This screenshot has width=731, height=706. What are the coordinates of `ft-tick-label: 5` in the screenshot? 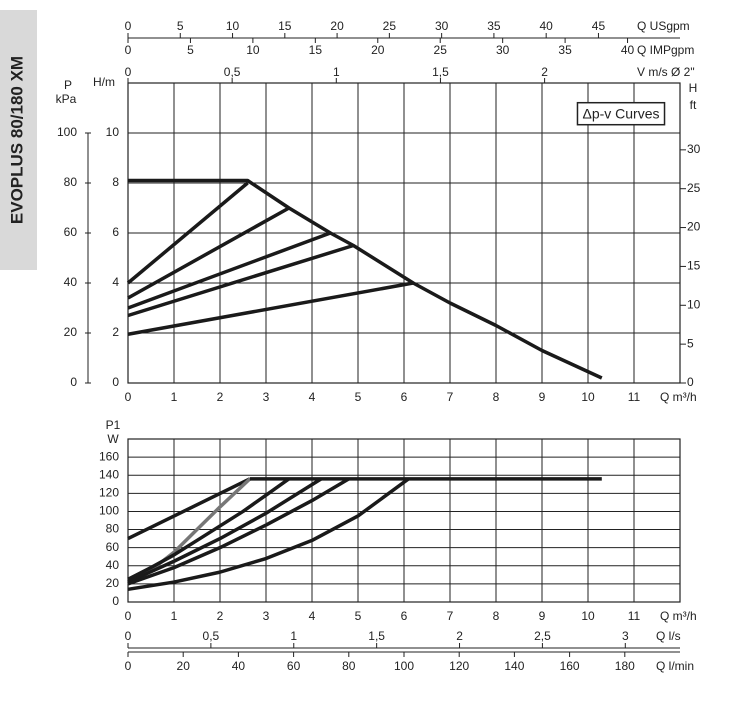 It's located at (690, 343).